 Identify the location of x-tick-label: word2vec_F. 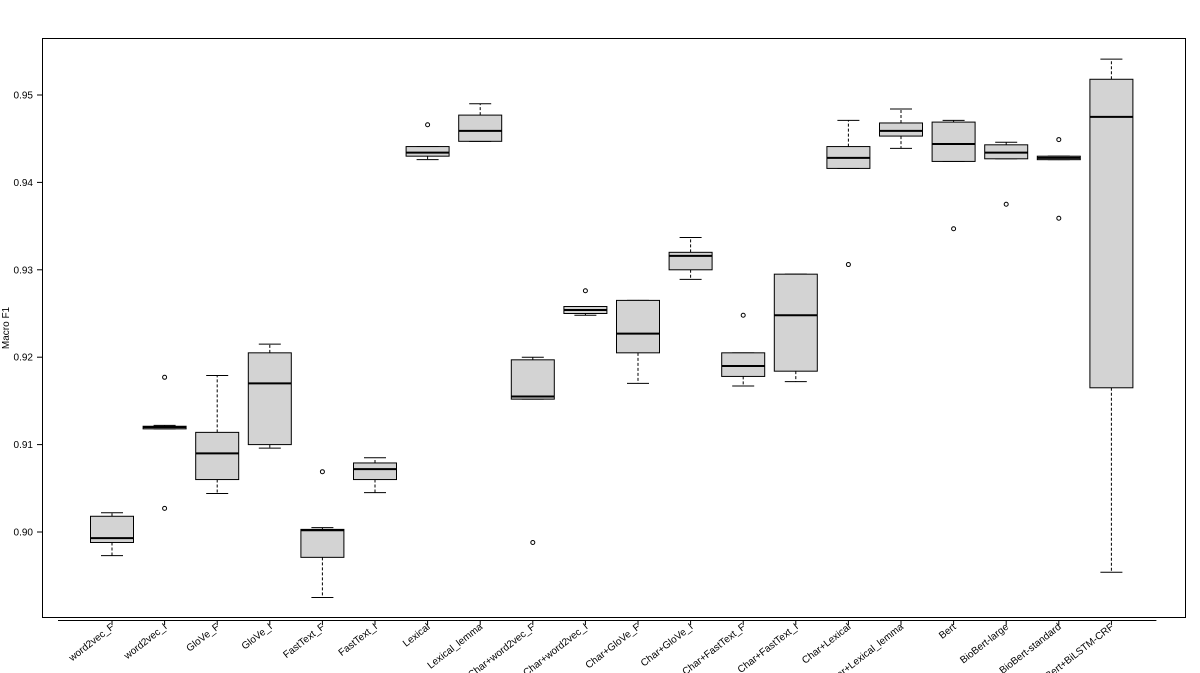
(91, 643).